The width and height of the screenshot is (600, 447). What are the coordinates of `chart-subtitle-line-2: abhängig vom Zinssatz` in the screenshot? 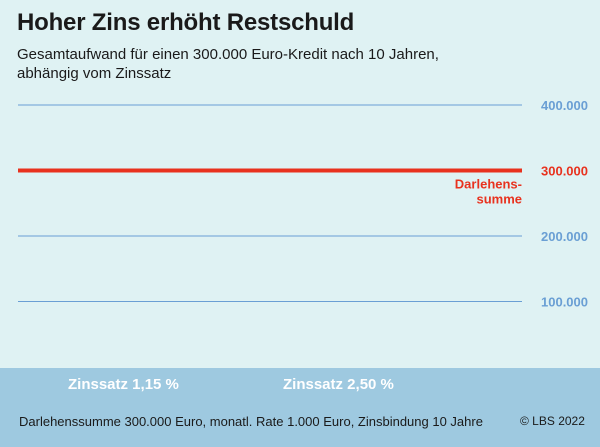 It's located at (94, 73).